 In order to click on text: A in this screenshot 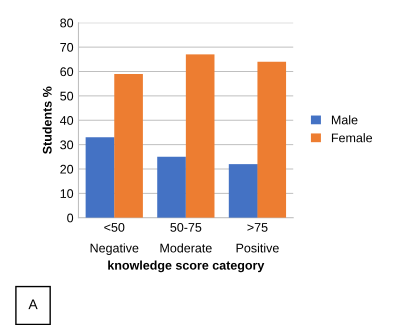, I will do `click(33, 305)`.